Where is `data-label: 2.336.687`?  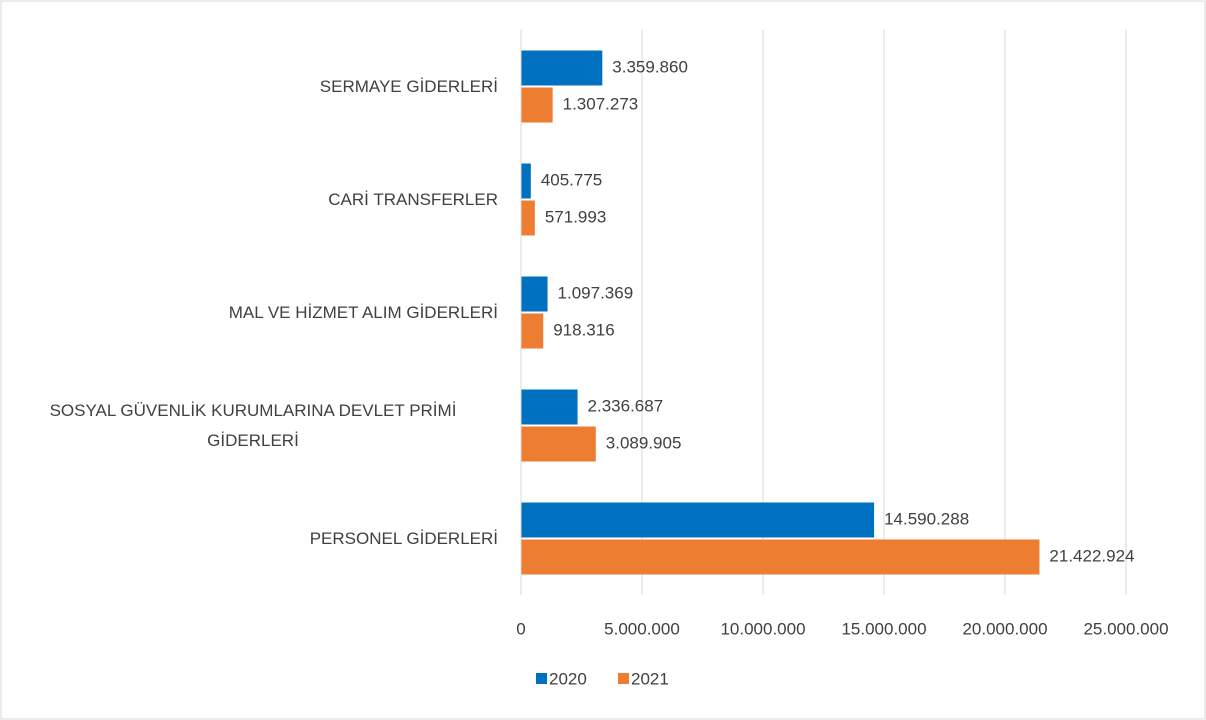
data-label: 2.336.687 is located at coordinates (626, 405).